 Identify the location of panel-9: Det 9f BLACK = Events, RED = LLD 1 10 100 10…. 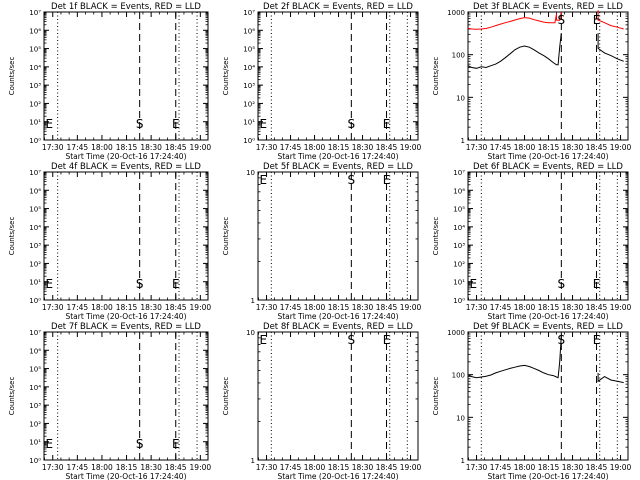
(532, 401).